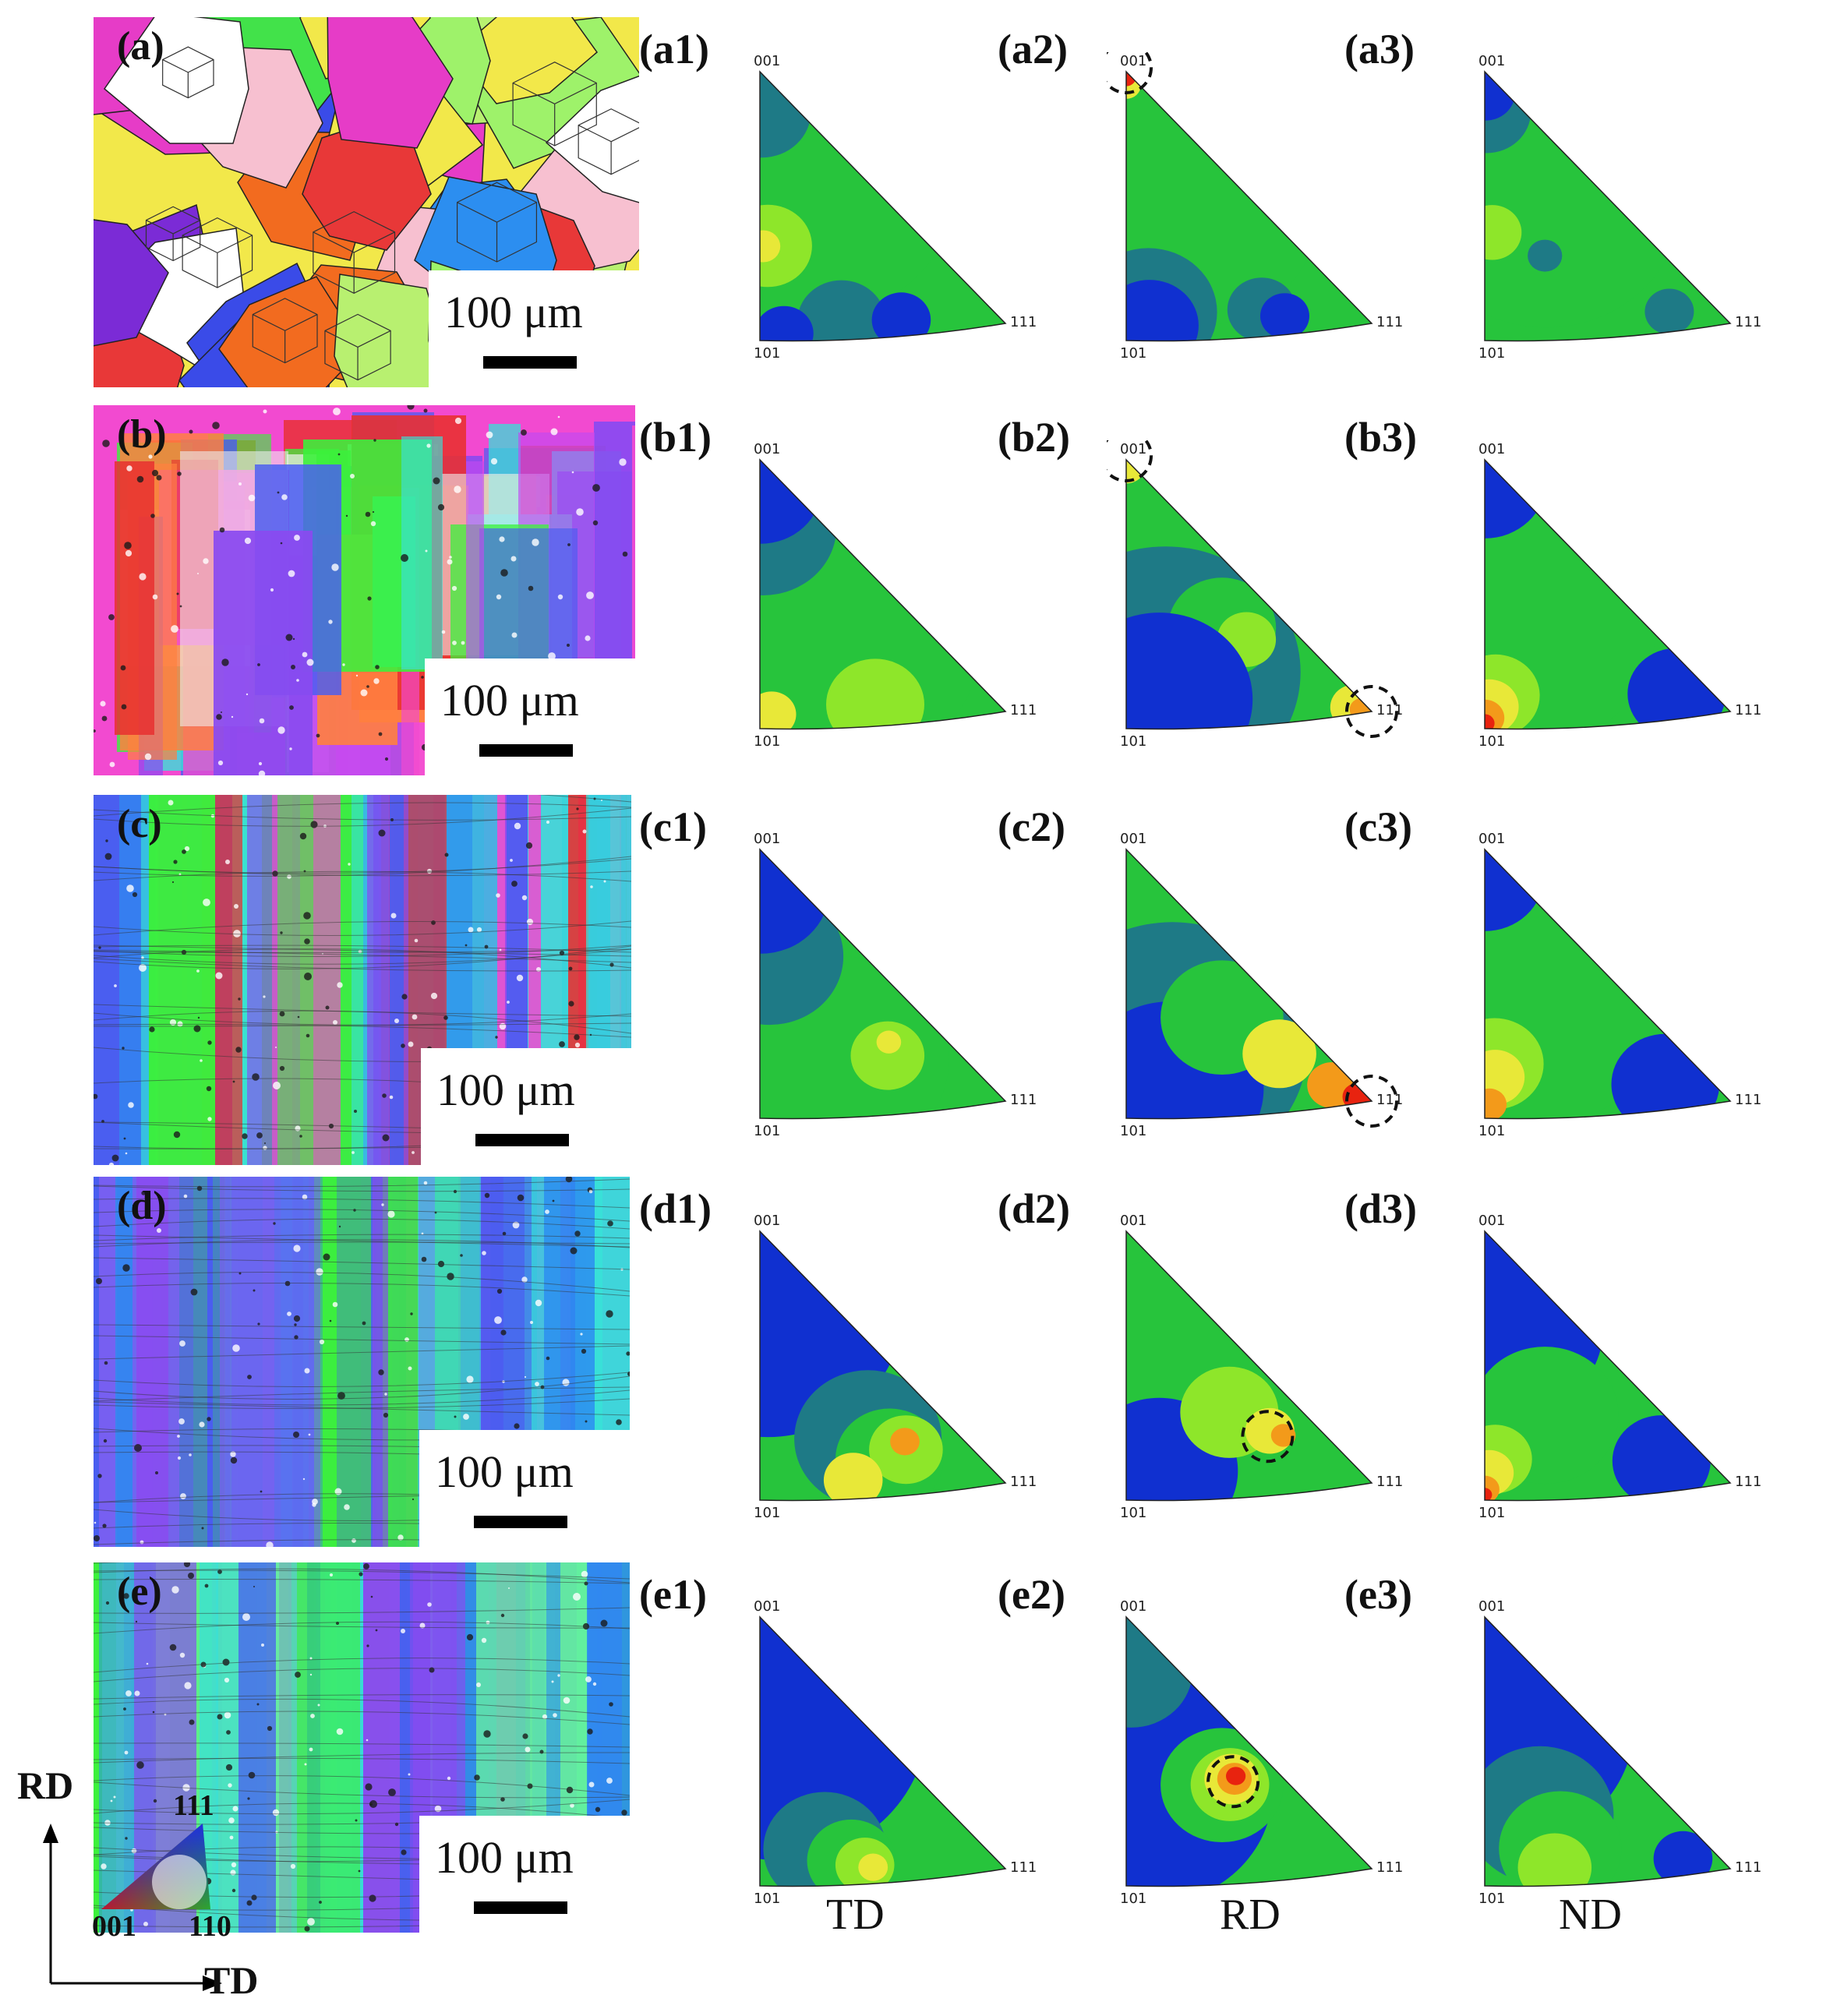 The image size is (1837, 2016). Describe the element at coordinates (1380, 1208) in the screenshot. I see `pole-figure-label: (d3)` at that location.